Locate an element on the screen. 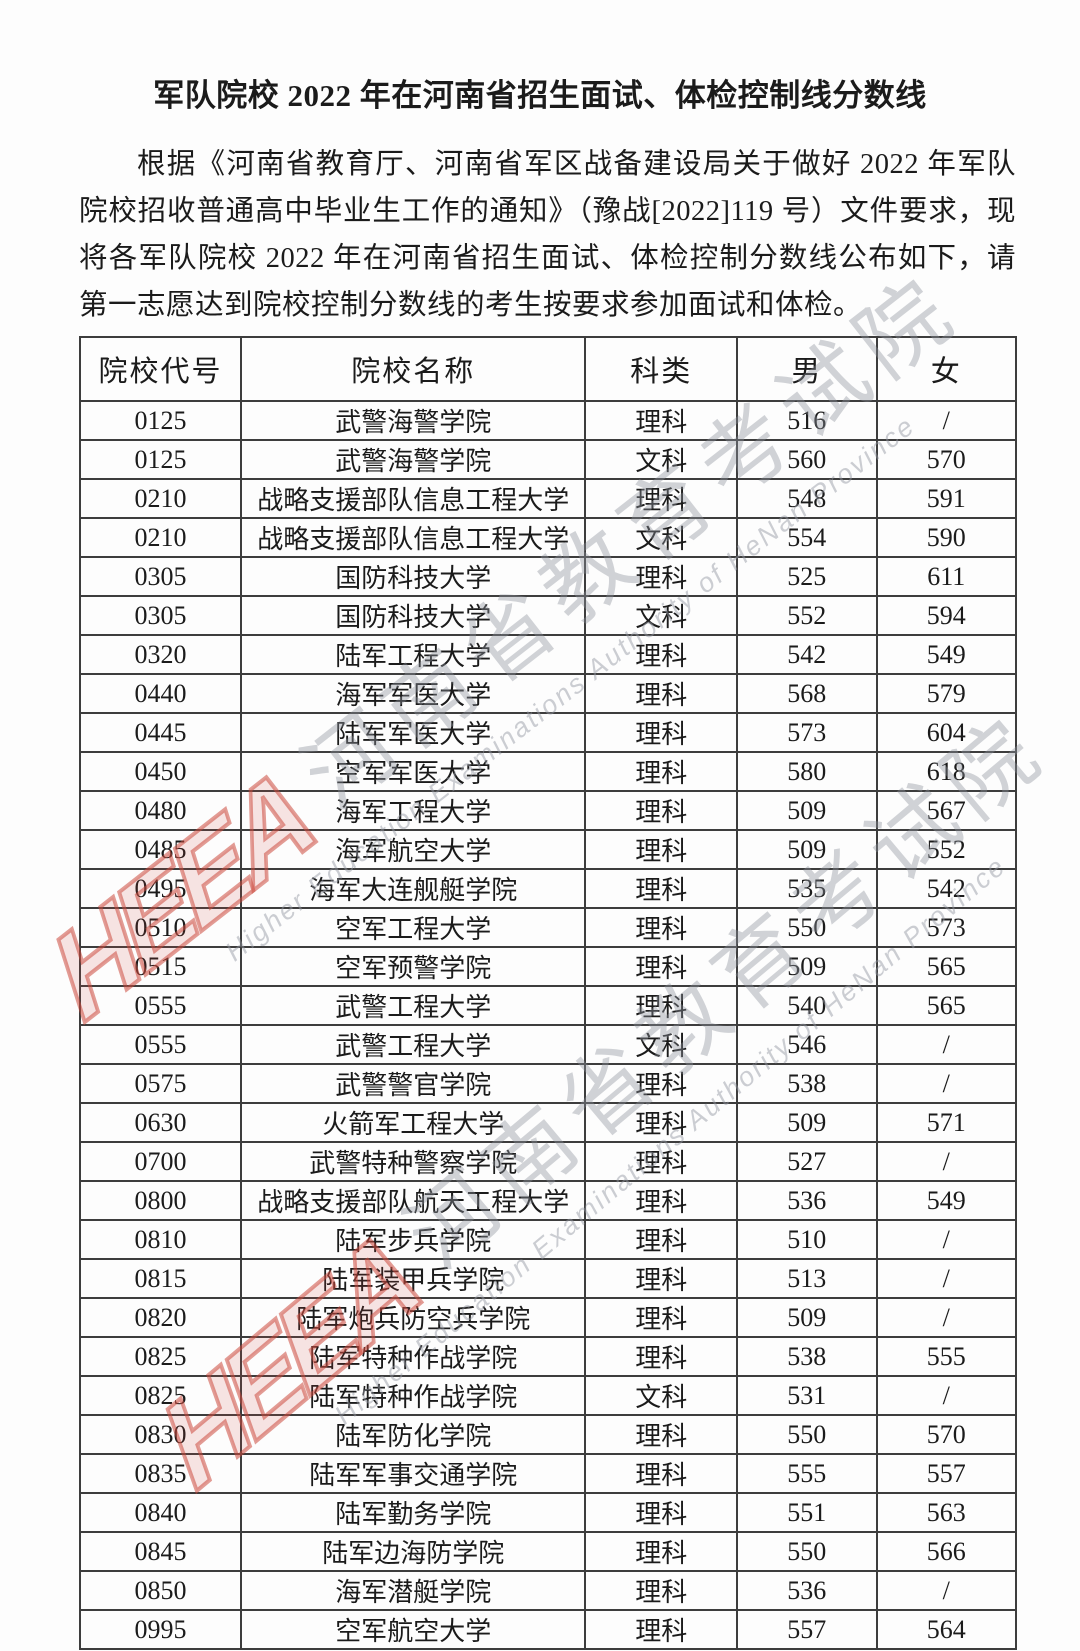  table-row: 0830 陆军防化学院 理科 550 570 is located at coordinates (548, 1435).